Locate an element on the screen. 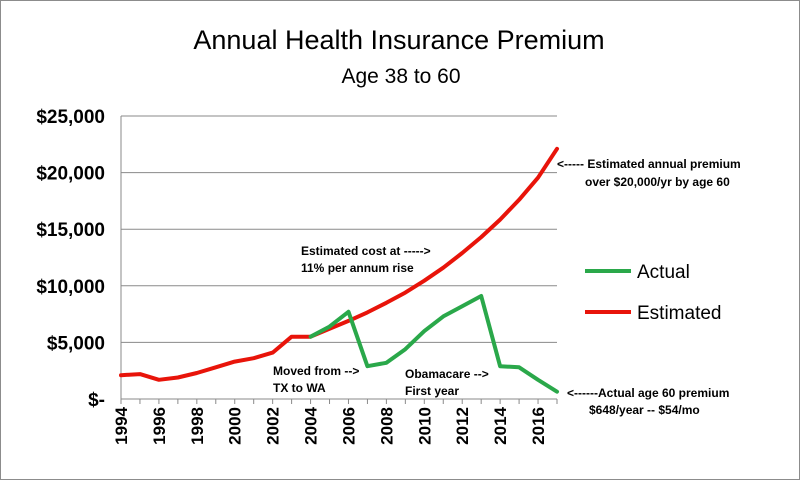  annotation-estimated-cost-line2: 11% per annum rise is located at coordinates (357, 268).